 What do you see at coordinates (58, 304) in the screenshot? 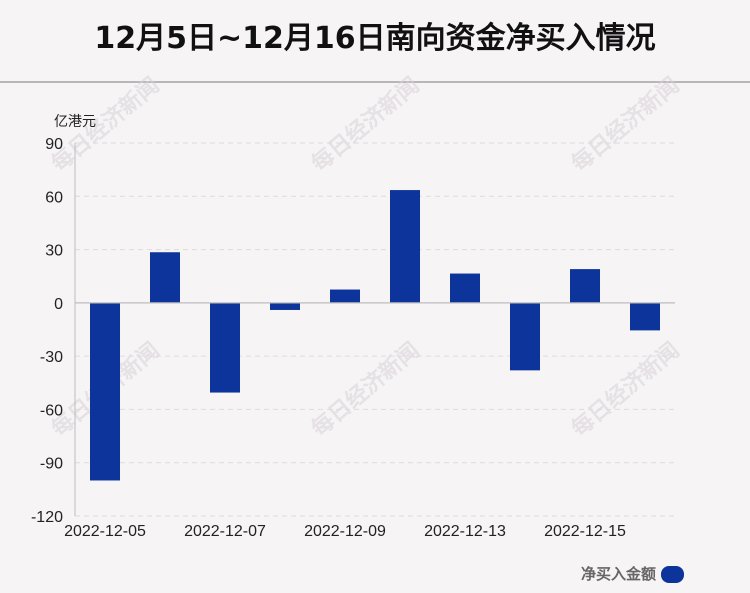
I see `y-tick-label: 0` at bounding box center [58, 304].